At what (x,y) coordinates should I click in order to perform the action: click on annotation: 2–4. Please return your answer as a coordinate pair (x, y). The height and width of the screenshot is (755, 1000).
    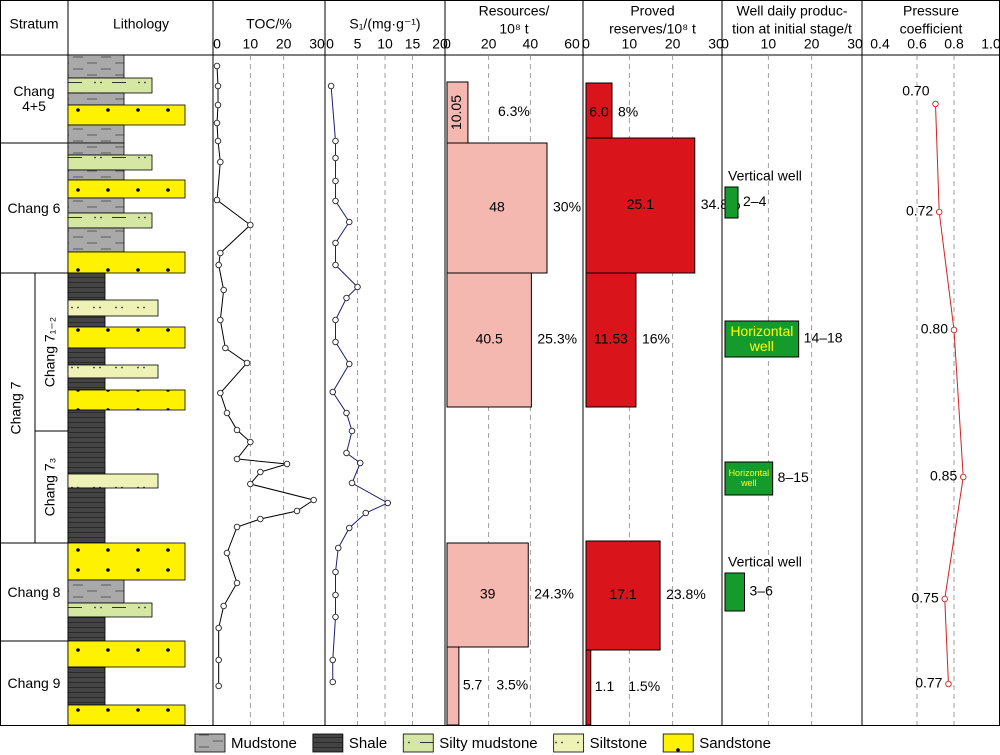
    Looking at the image, I should click on (755, 201).